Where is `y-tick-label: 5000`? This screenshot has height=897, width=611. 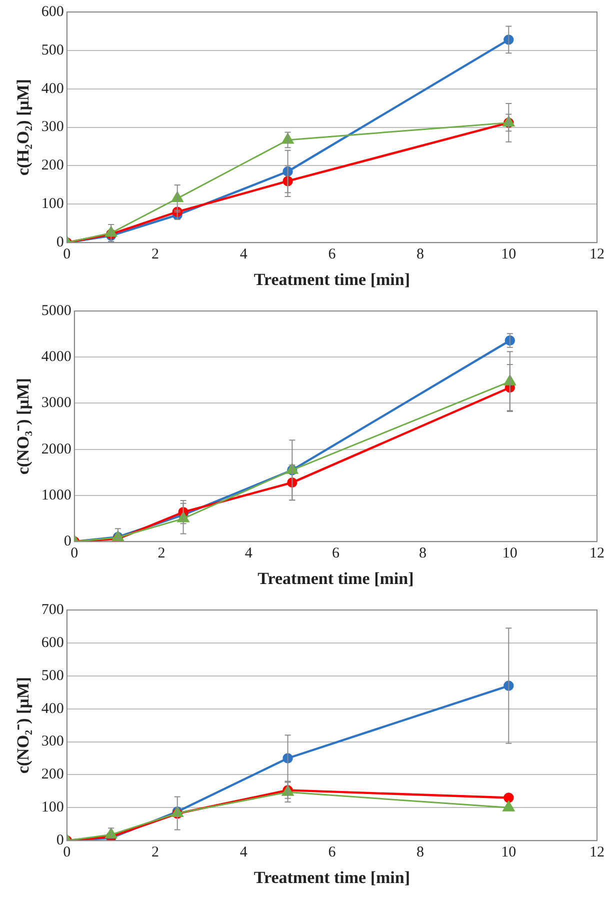 y-tick-label: 5000 is located at coordinates (56, 310).